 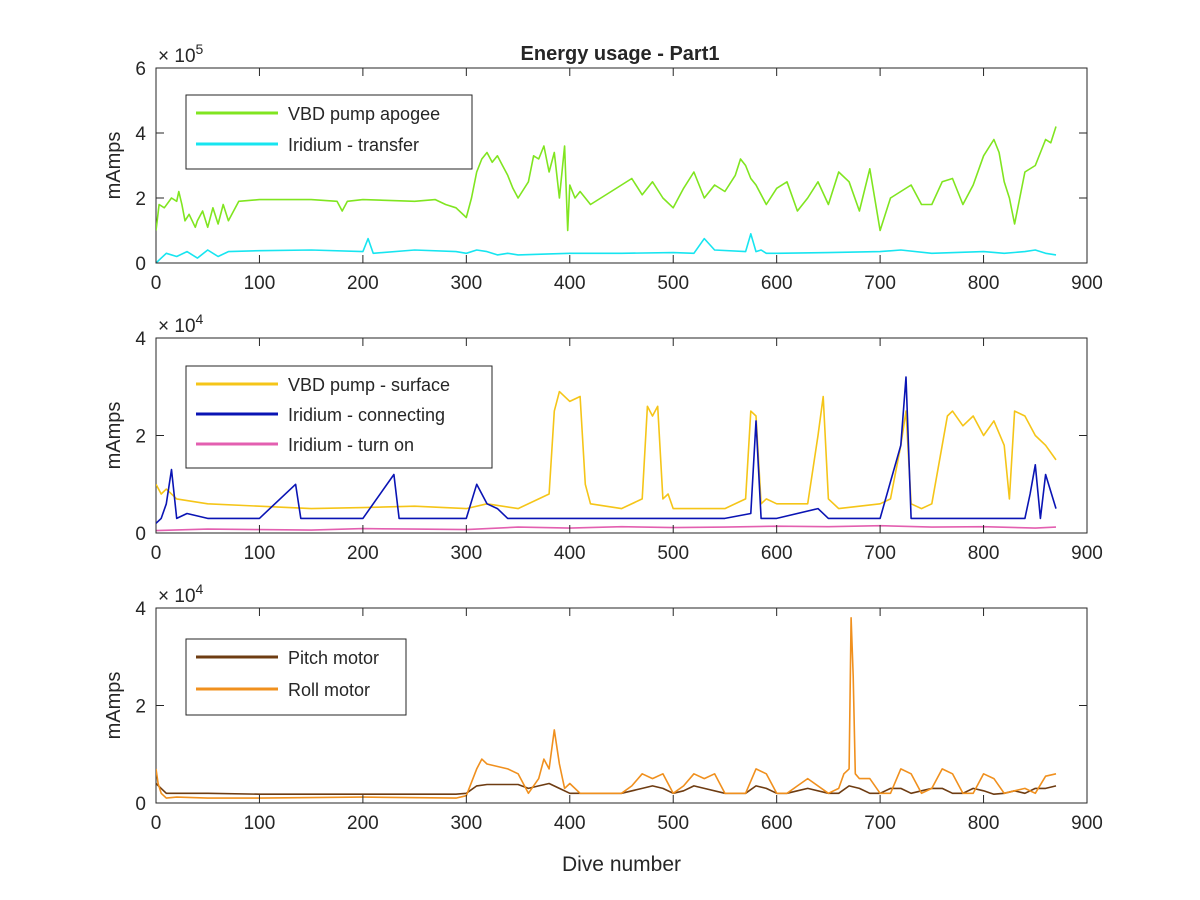 I want to click on legend-entry: Iridium - connecting, so click(x=366, y=415).